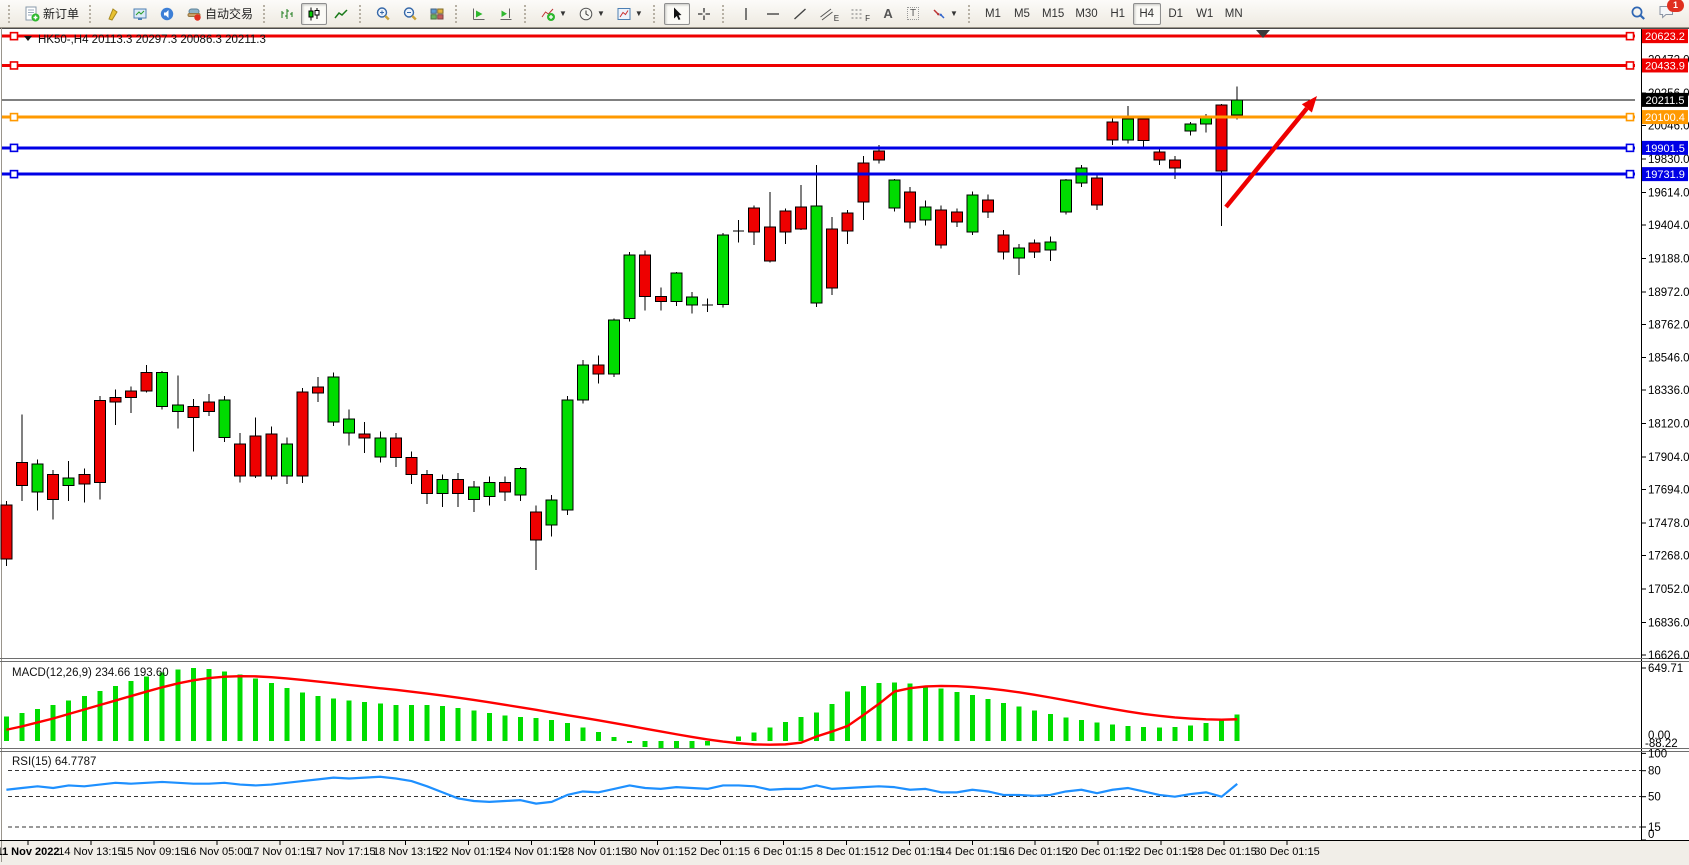  Describe the element at coordinates (829, 14) in the screenshot. I see `equidistant-channel-button: E` at that location.